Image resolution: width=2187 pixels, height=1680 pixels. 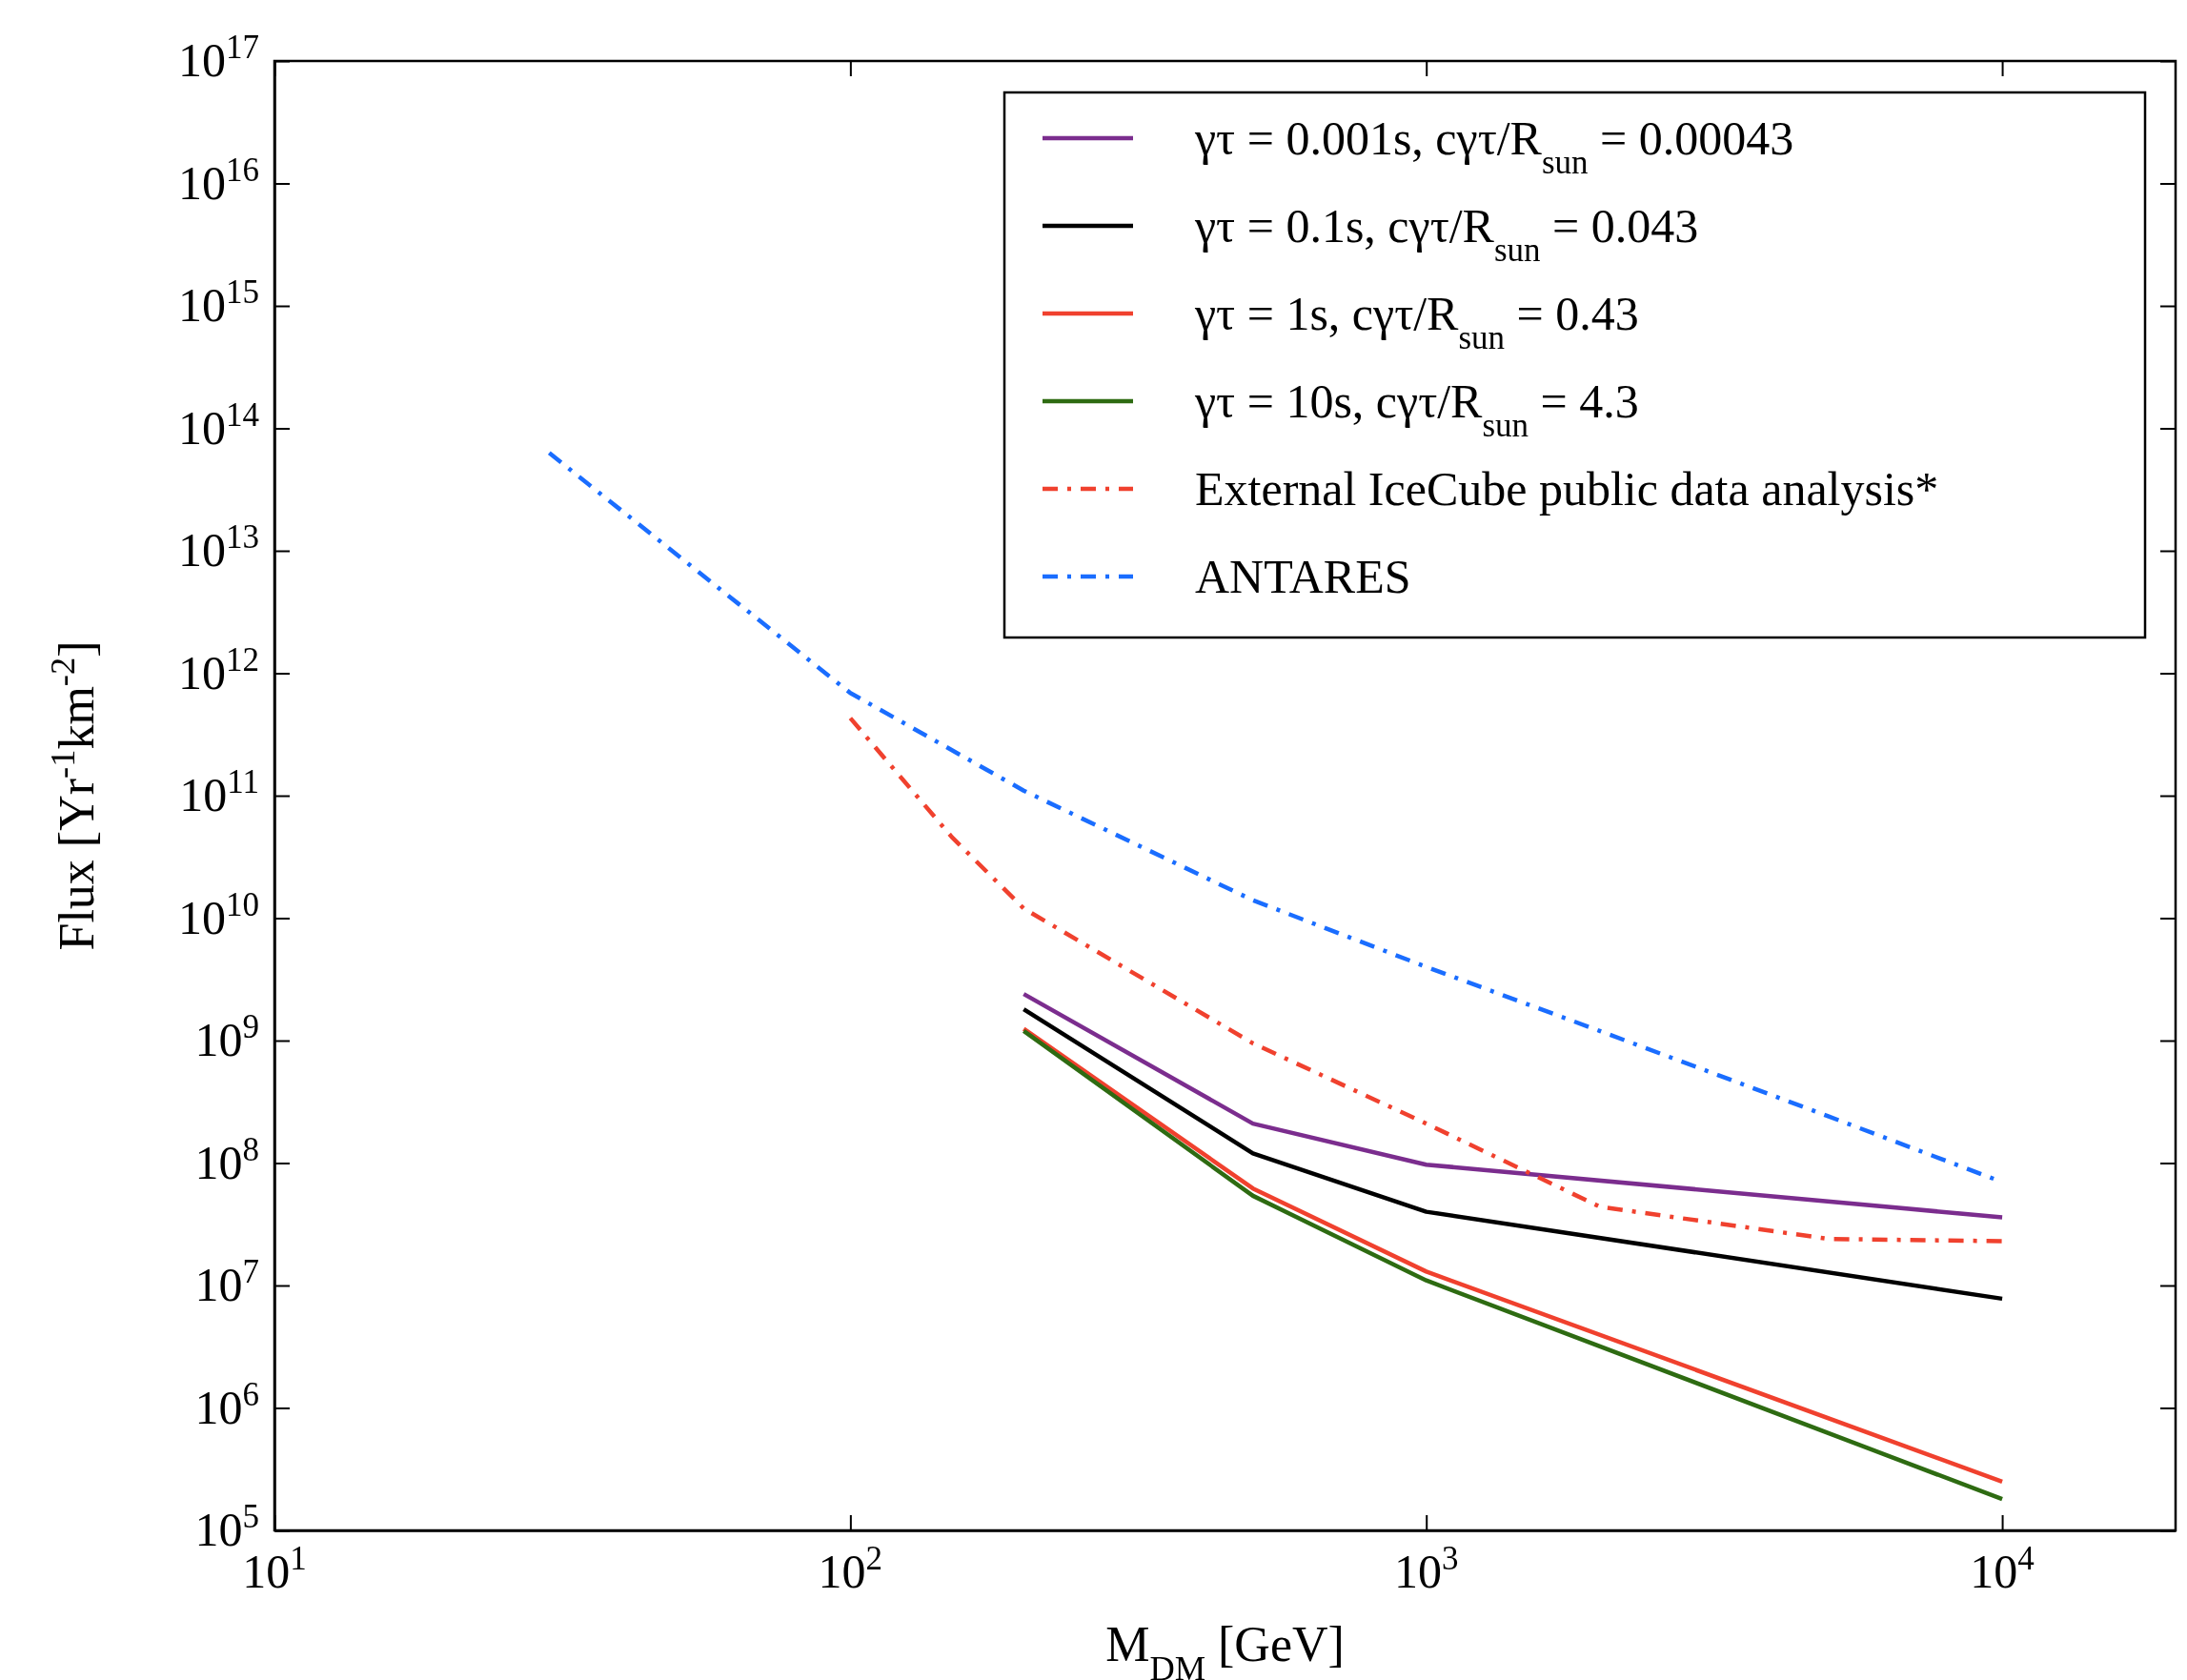 I want to click on y-tick-label: 10$^{12}$, so click(x=218, y=669).